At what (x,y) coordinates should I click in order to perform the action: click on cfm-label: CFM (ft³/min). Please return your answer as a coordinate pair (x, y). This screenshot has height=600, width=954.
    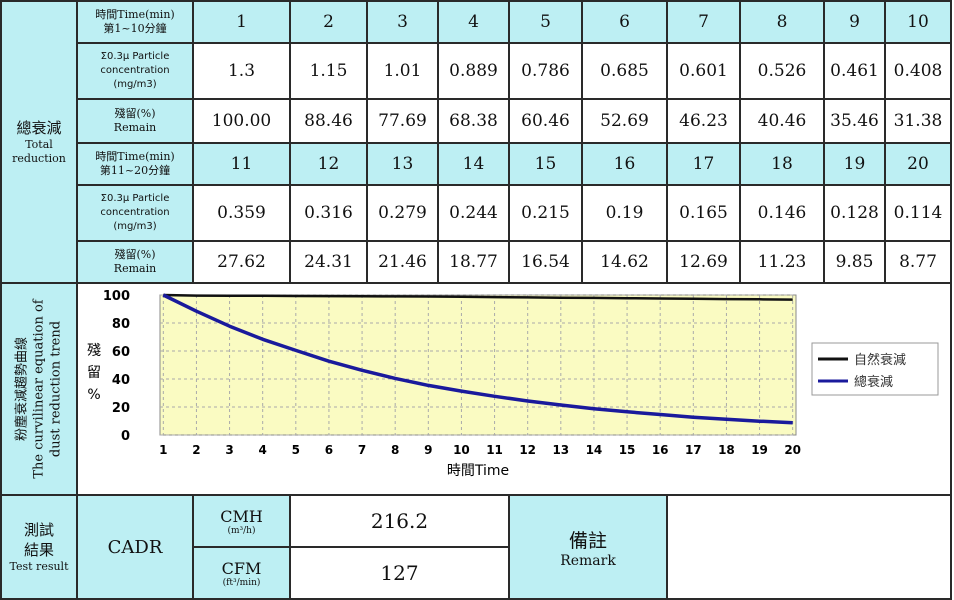
    Looking at the image, I should click on (241, 573).